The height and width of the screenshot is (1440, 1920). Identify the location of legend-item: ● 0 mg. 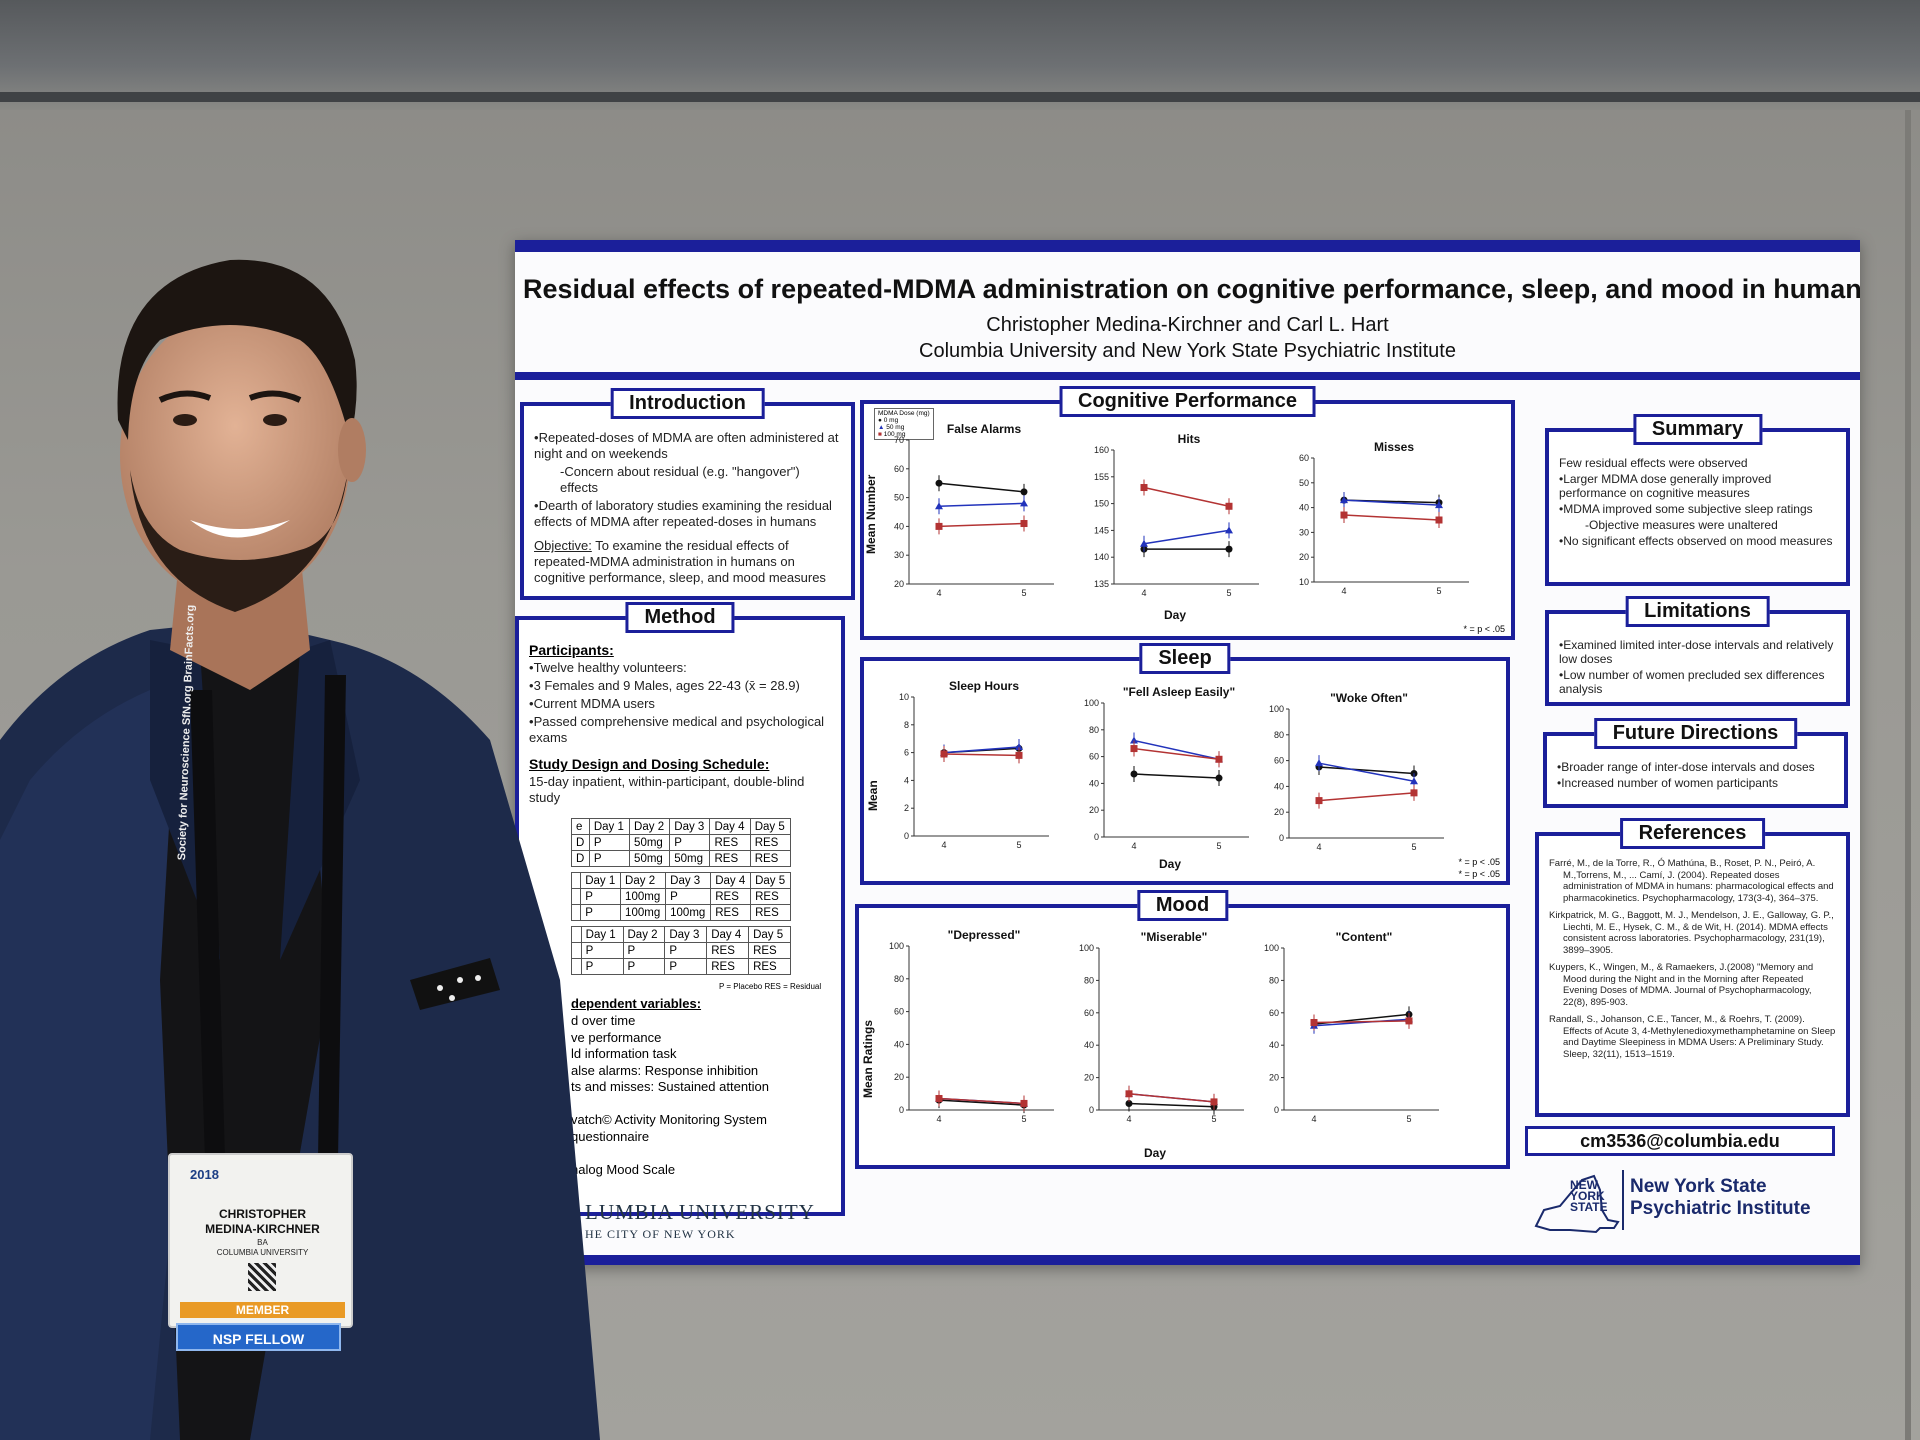
(888, 420).